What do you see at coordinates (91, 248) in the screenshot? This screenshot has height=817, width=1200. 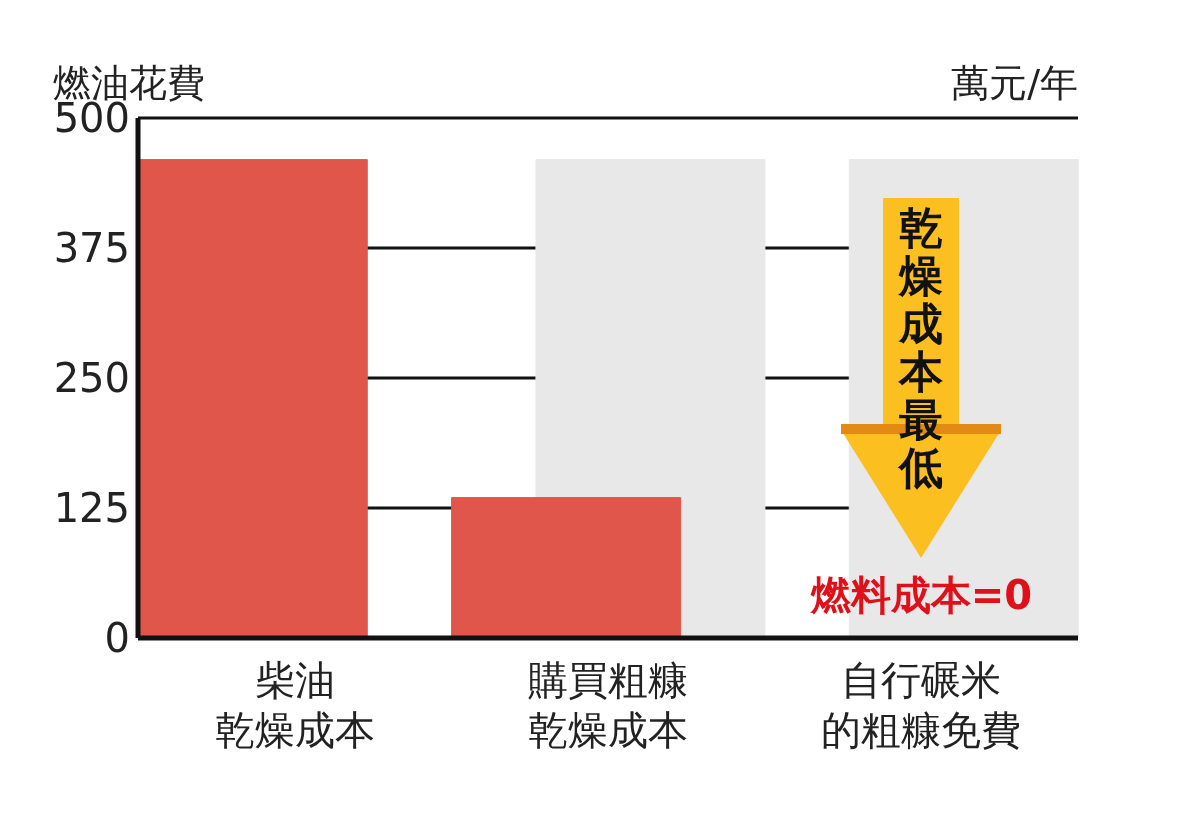 I see `y-tick-label: 375` at bounding box center [91, 248].